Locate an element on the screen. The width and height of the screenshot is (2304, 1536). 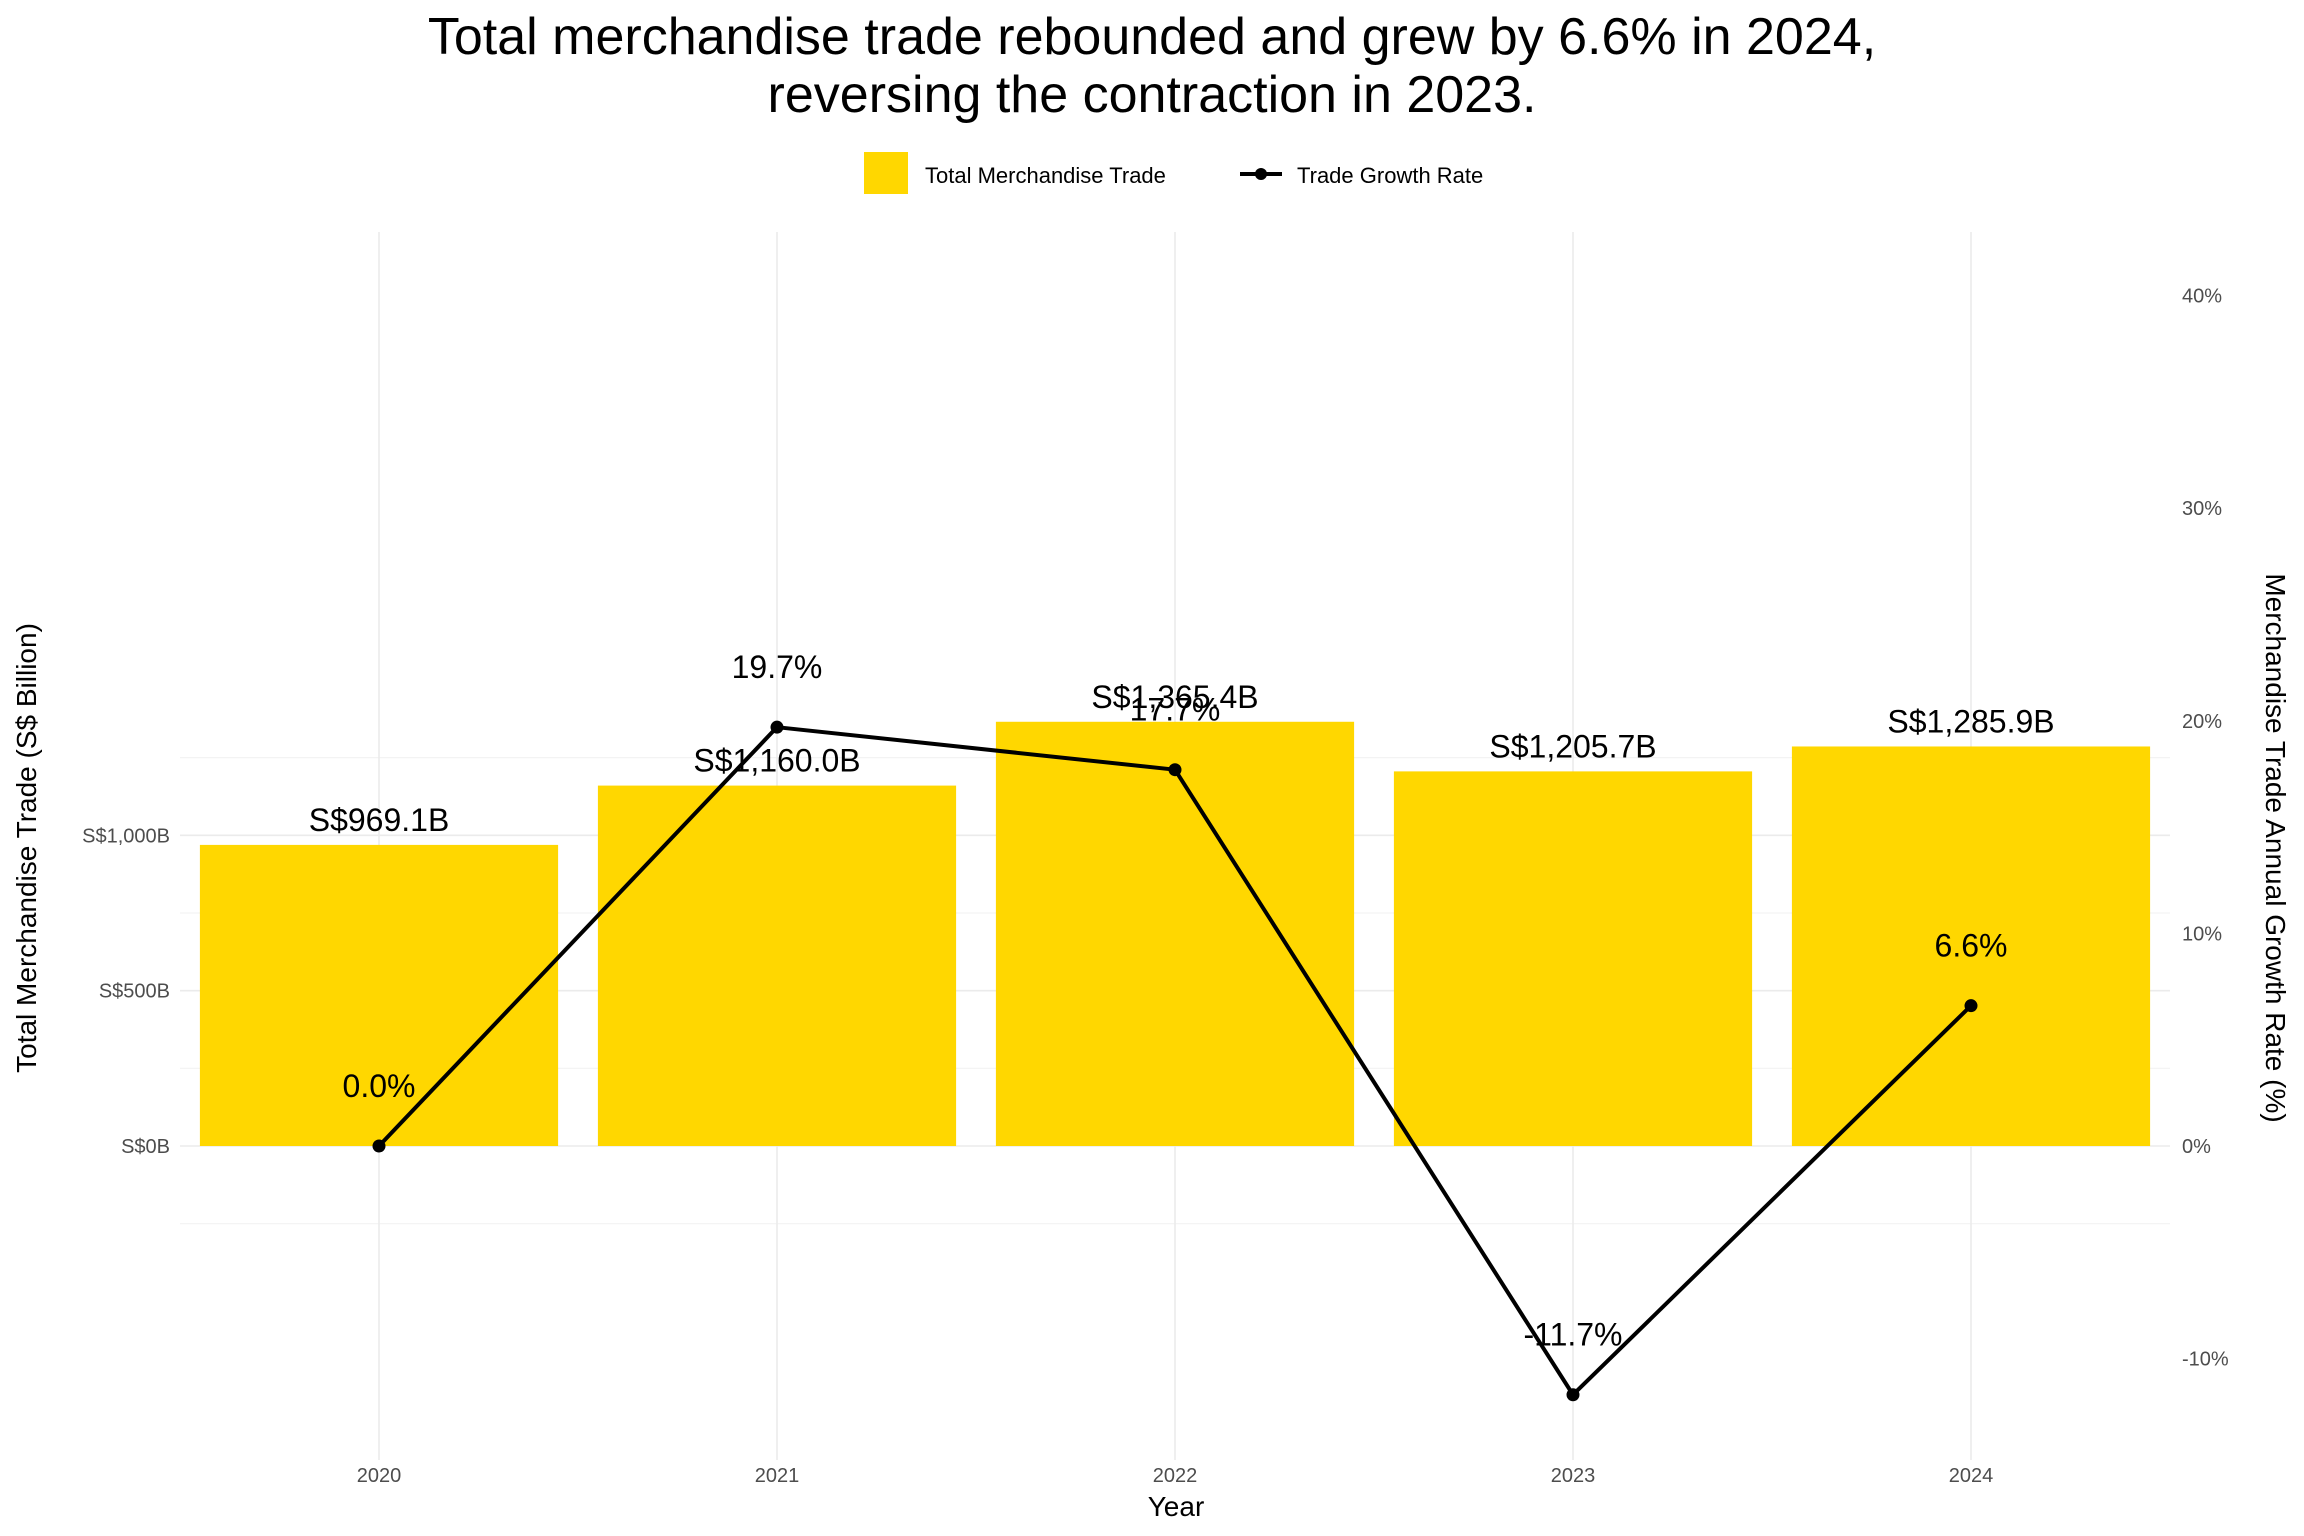
bar-2020 is located at coordinates (379, 995).